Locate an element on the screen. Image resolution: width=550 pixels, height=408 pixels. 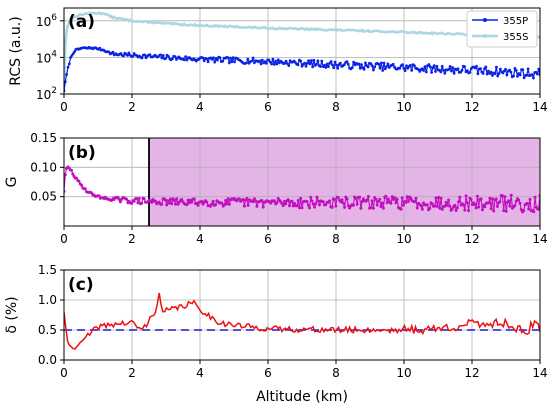
panel-a-y-ticks: 10⁶ 10⁴ 10² is located at coordinates (50, 57).